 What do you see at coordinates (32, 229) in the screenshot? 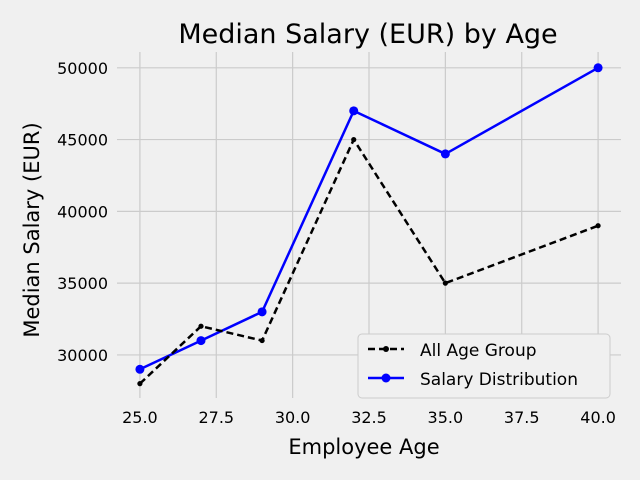
I see `y-axis-label: Median Salary (EUR)` at bounding box center [32, 229].